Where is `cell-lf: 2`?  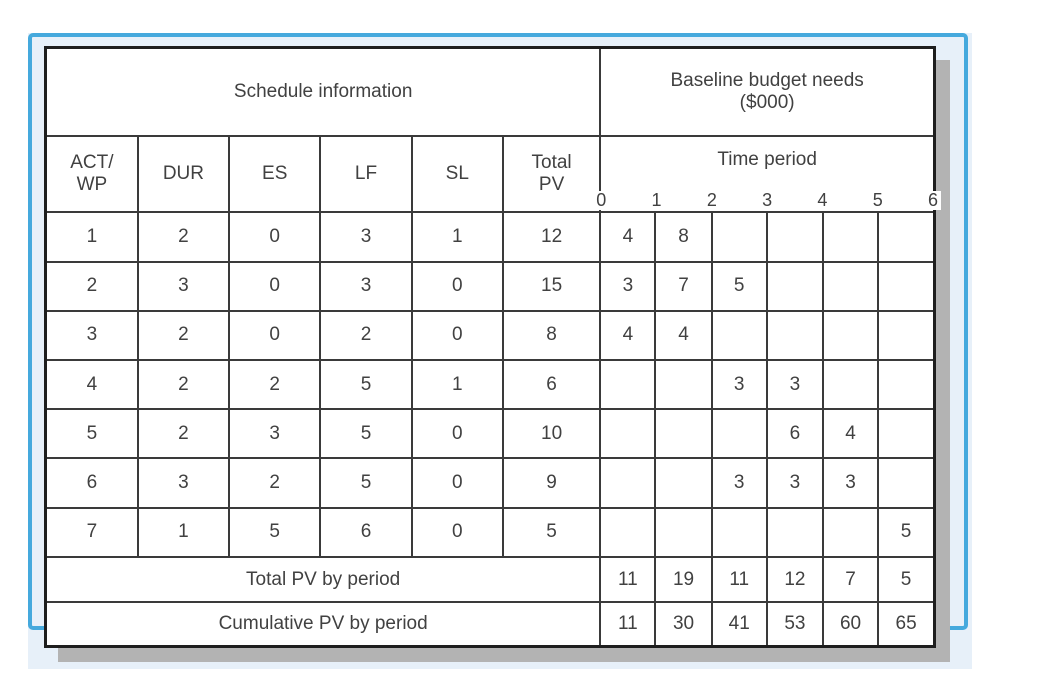 cell-lf: 2 is located at coordinates (366, 335).